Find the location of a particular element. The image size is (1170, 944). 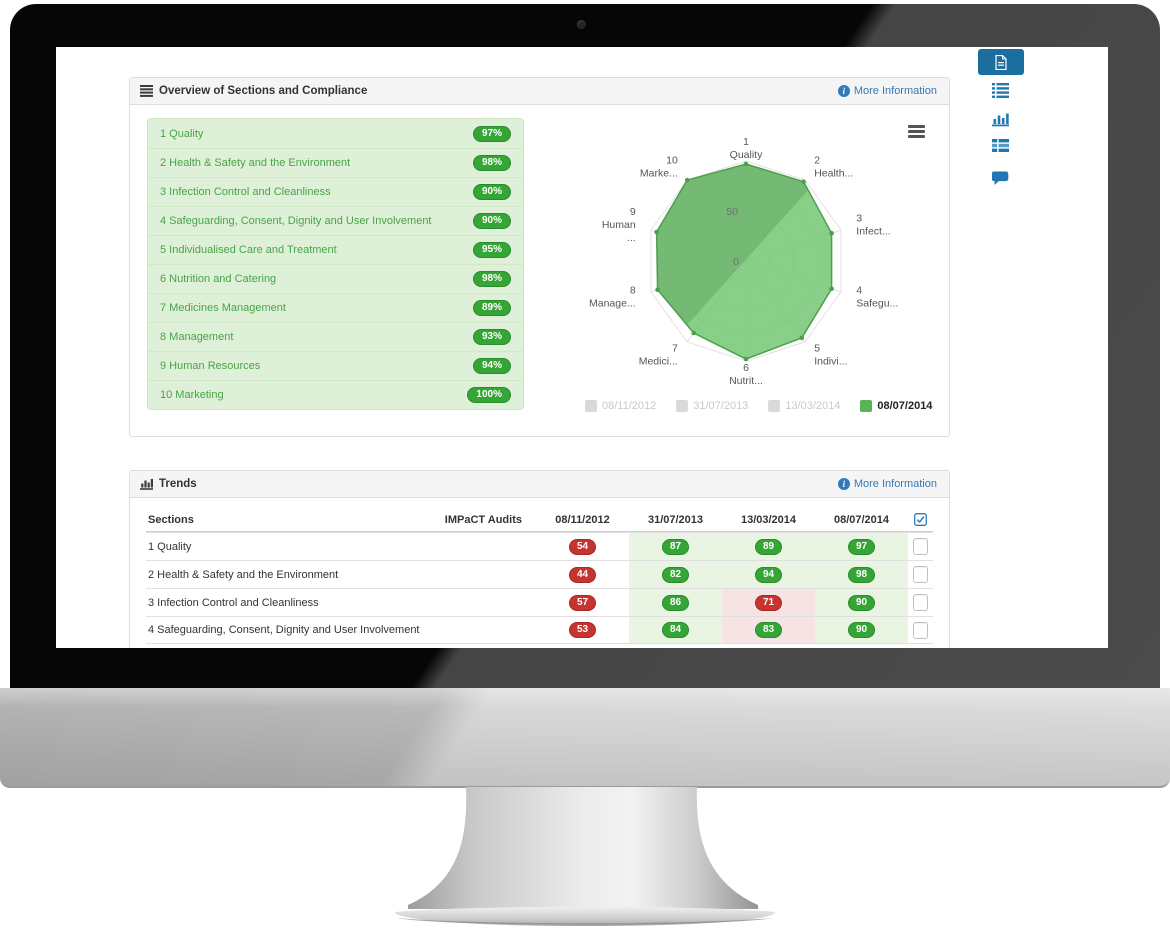

score-cell: 57 is located at coordinates (582, 602).